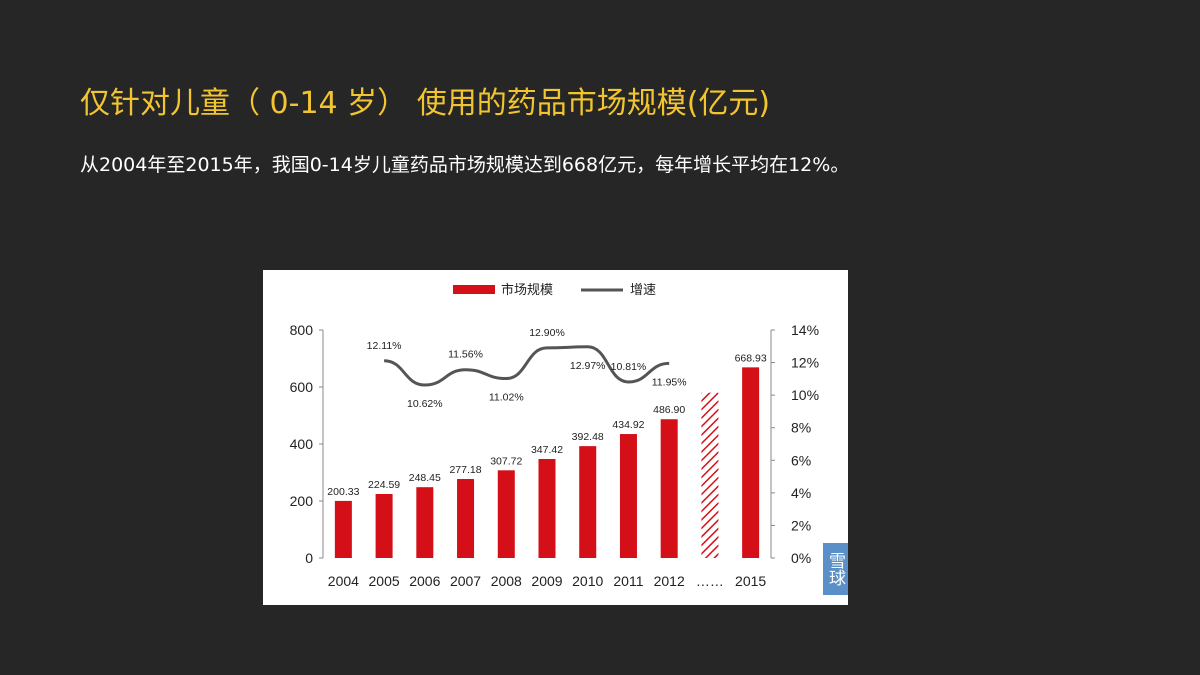 This screenshot has height=675, width=1200. I want to click on y-right-tick-label: 6%, so click(801, 460).